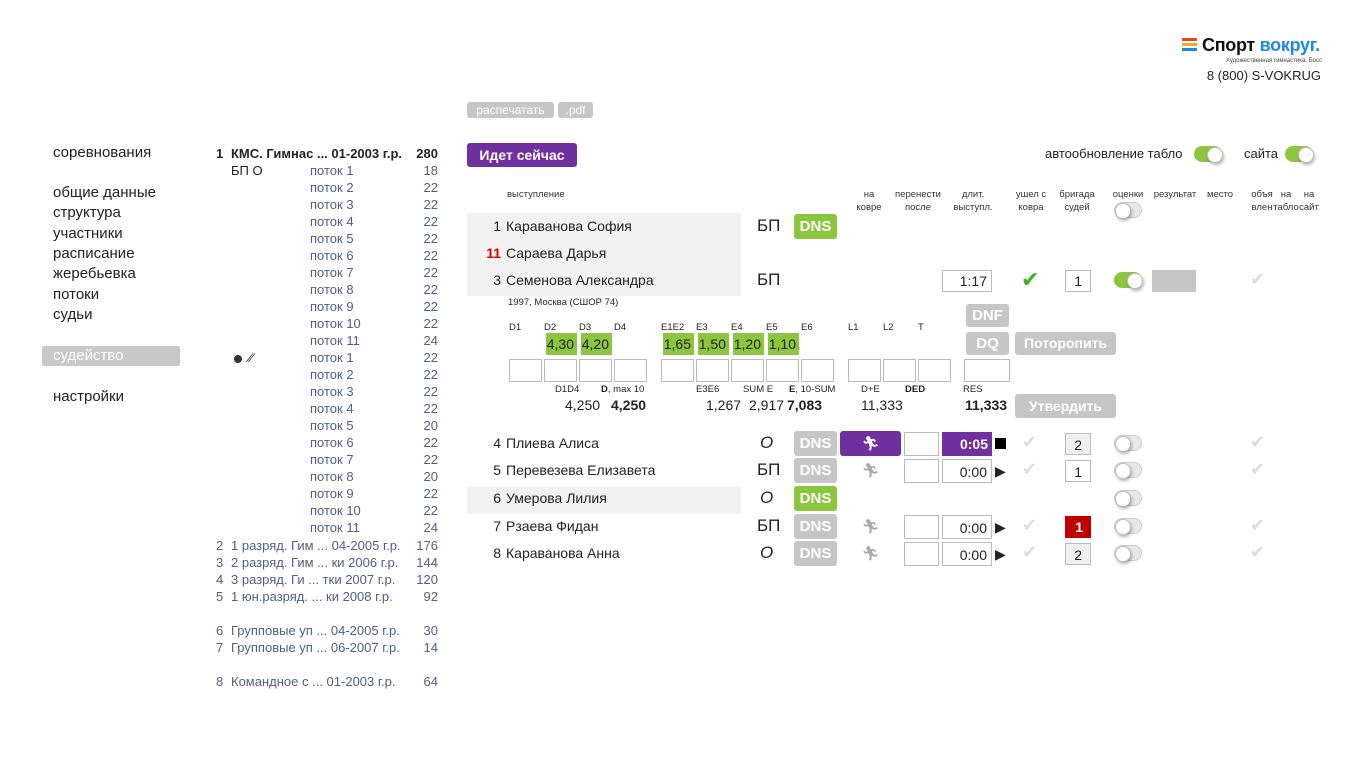 The image size is (1366, 768). I want to click on nav-item: судьи, so click(73, 314).